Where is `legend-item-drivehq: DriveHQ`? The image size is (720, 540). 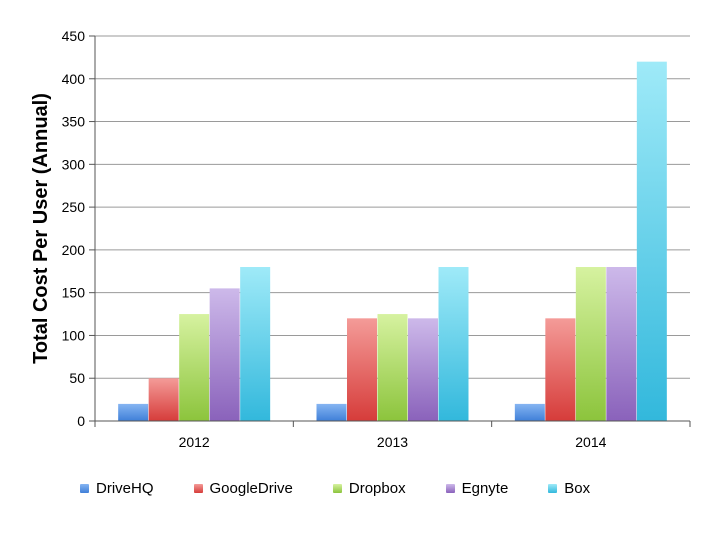 legend-item-drivehq: DriveHQ is located at coordinates (117, 488).